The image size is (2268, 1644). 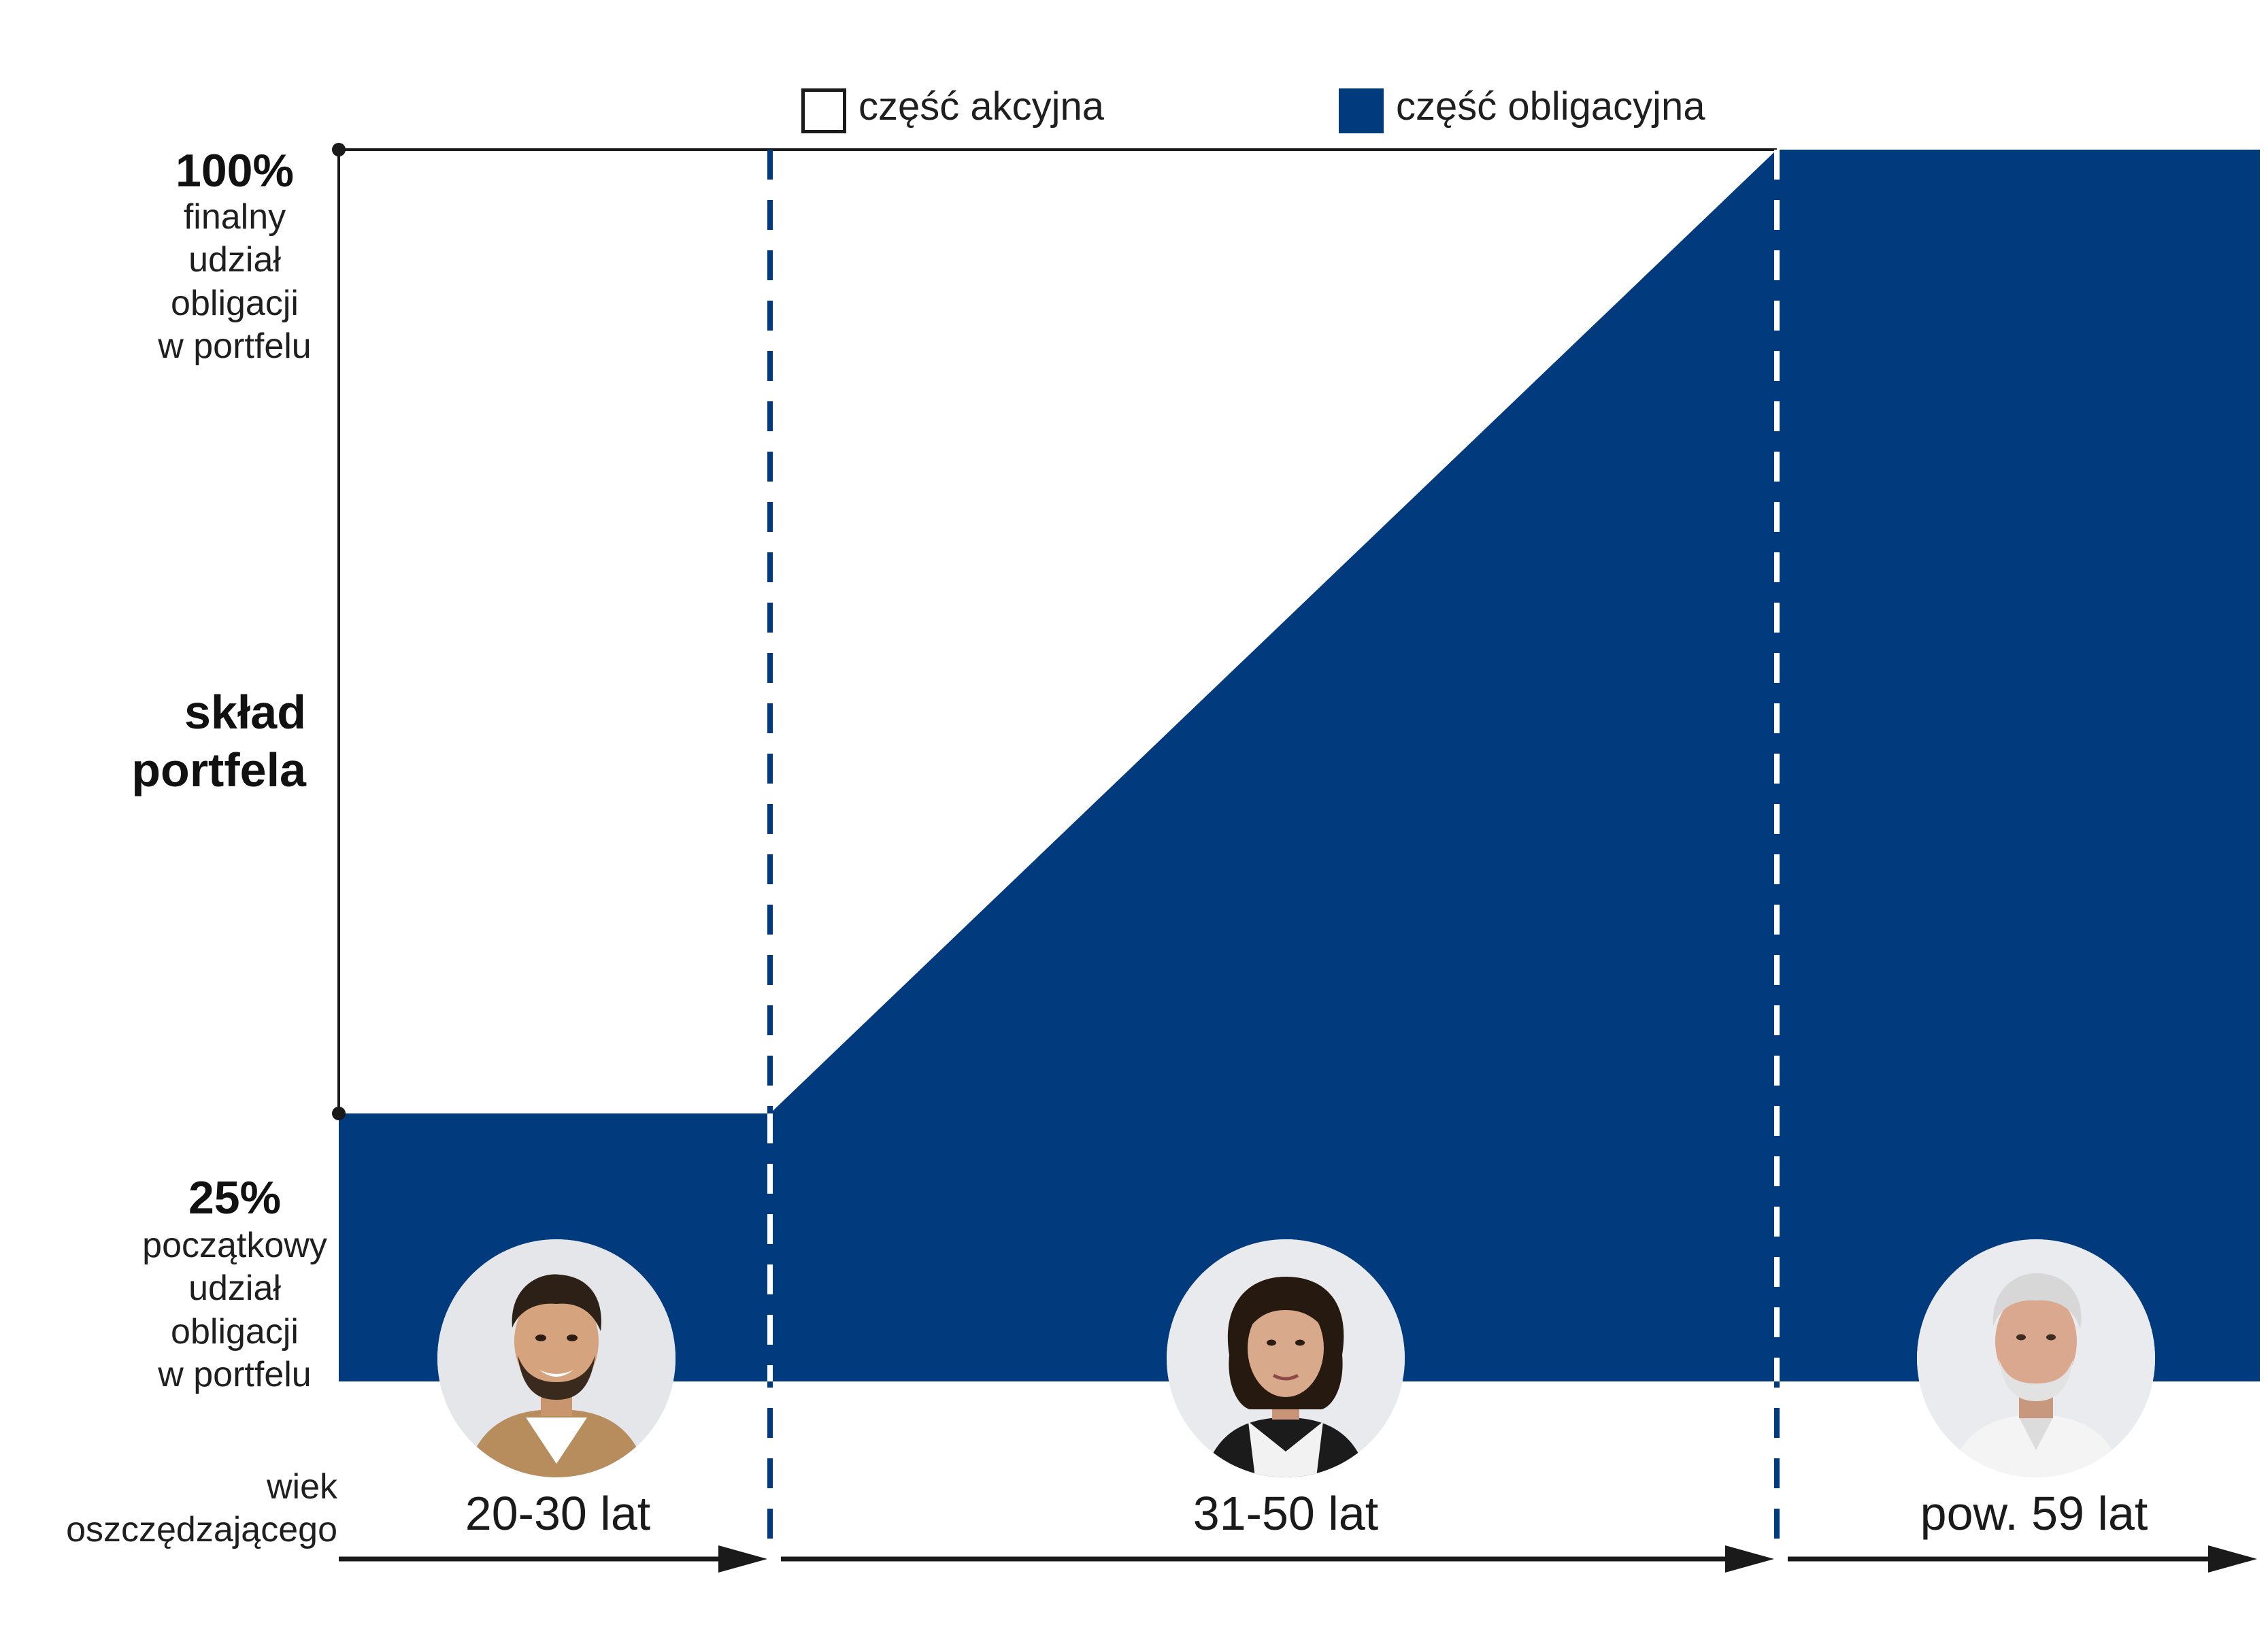 What do you see at coordinates (219, 770) in the screenshot?
I see `y-title-line: portfela` at bounding box center [219, 770].